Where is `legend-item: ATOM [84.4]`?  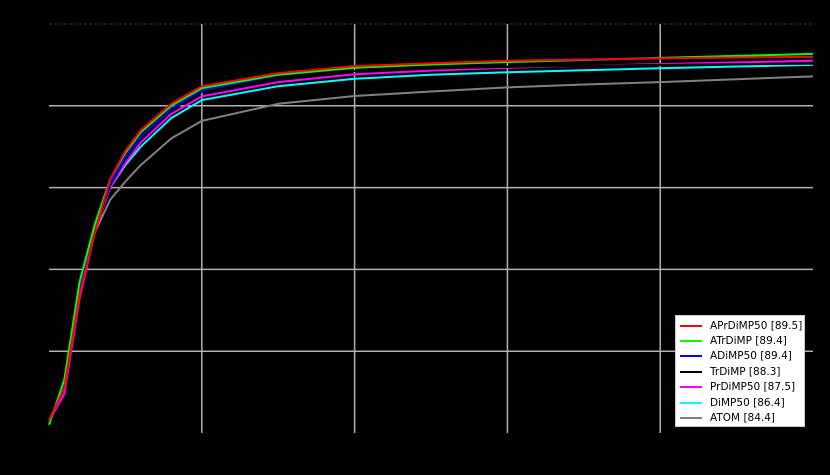
legend-item: ATOM [84.4] is located at coordinates (740, 417).